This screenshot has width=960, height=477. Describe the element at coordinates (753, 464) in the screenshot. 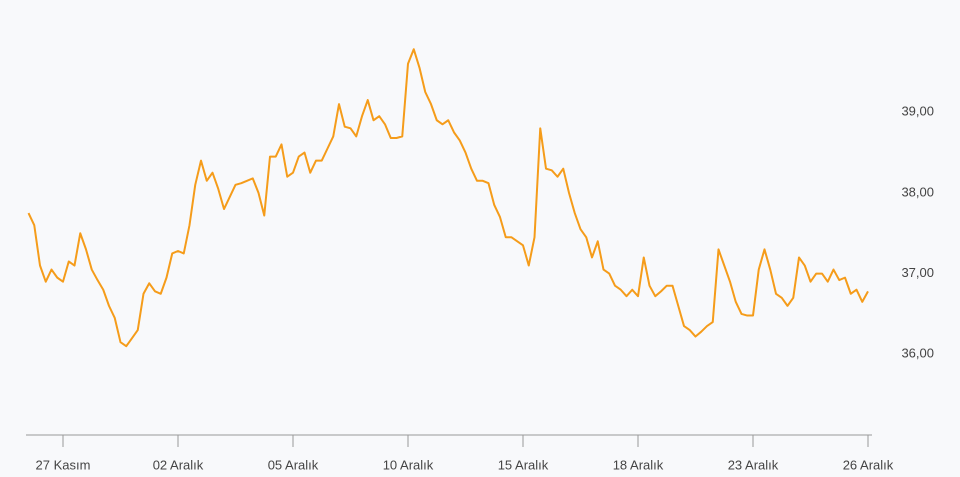

I see `x-tick-label: 23 Aralık` at that location.